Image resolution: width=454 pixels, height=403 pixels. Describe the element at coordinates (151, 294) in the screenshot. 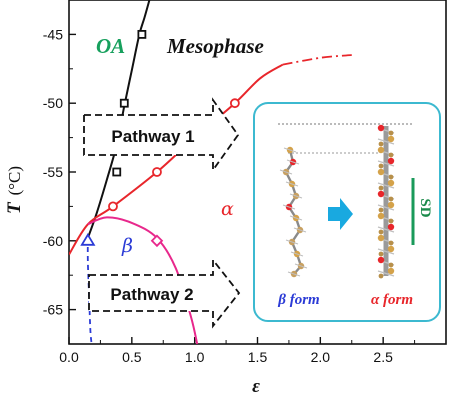

I see `pathway-2-label: Pathway 2` at that location.